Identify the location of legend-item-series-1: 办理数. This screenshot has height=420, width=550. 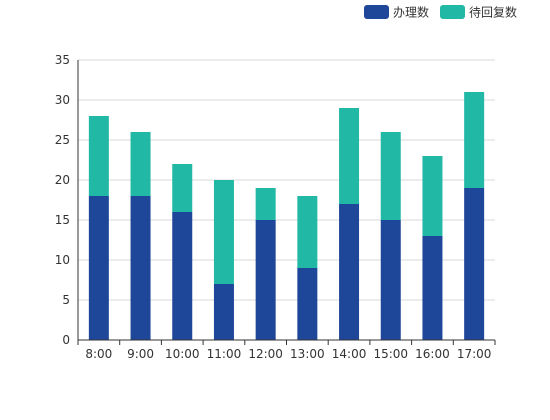
(396, 12).